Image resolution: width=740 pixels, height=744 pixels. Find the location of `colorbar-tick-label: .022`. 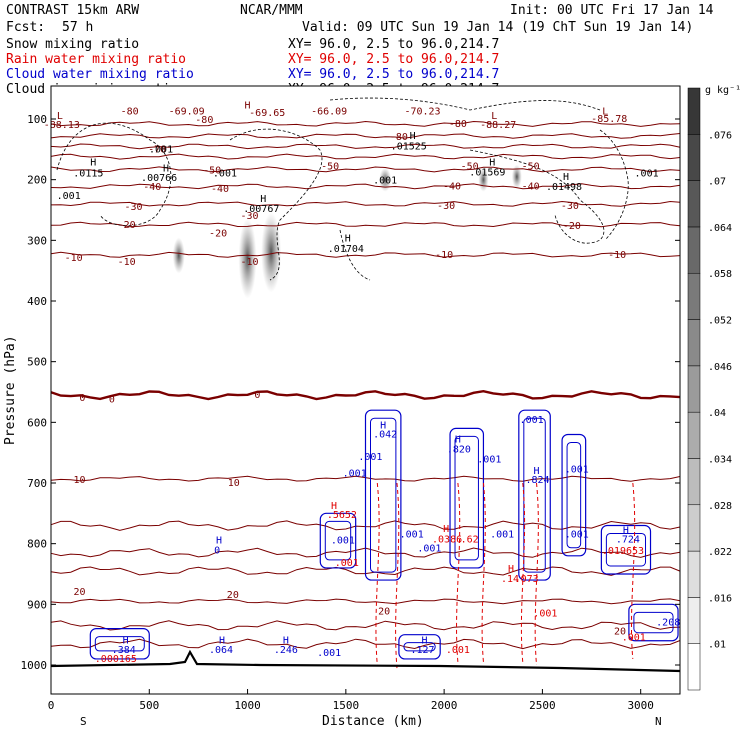

colorbar-tick-label: .022 is located at coordinates (720, 552).